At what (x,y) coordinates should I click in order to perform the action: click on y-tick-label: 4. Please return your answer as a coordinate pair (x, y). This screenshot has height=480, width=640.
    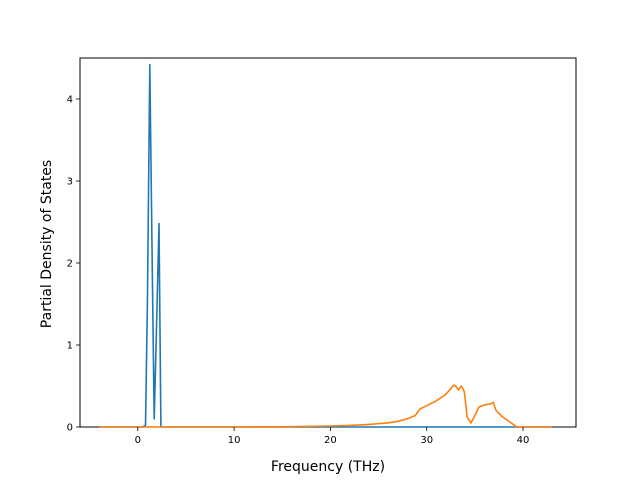
    Looking at the image, I should click on (70, 100).